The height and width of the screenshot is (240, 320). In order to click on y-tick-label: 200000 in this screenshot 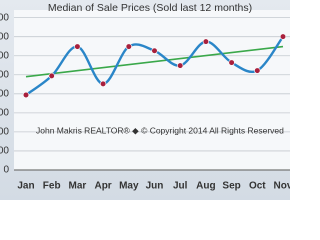, I will do `click(4, 93)`.